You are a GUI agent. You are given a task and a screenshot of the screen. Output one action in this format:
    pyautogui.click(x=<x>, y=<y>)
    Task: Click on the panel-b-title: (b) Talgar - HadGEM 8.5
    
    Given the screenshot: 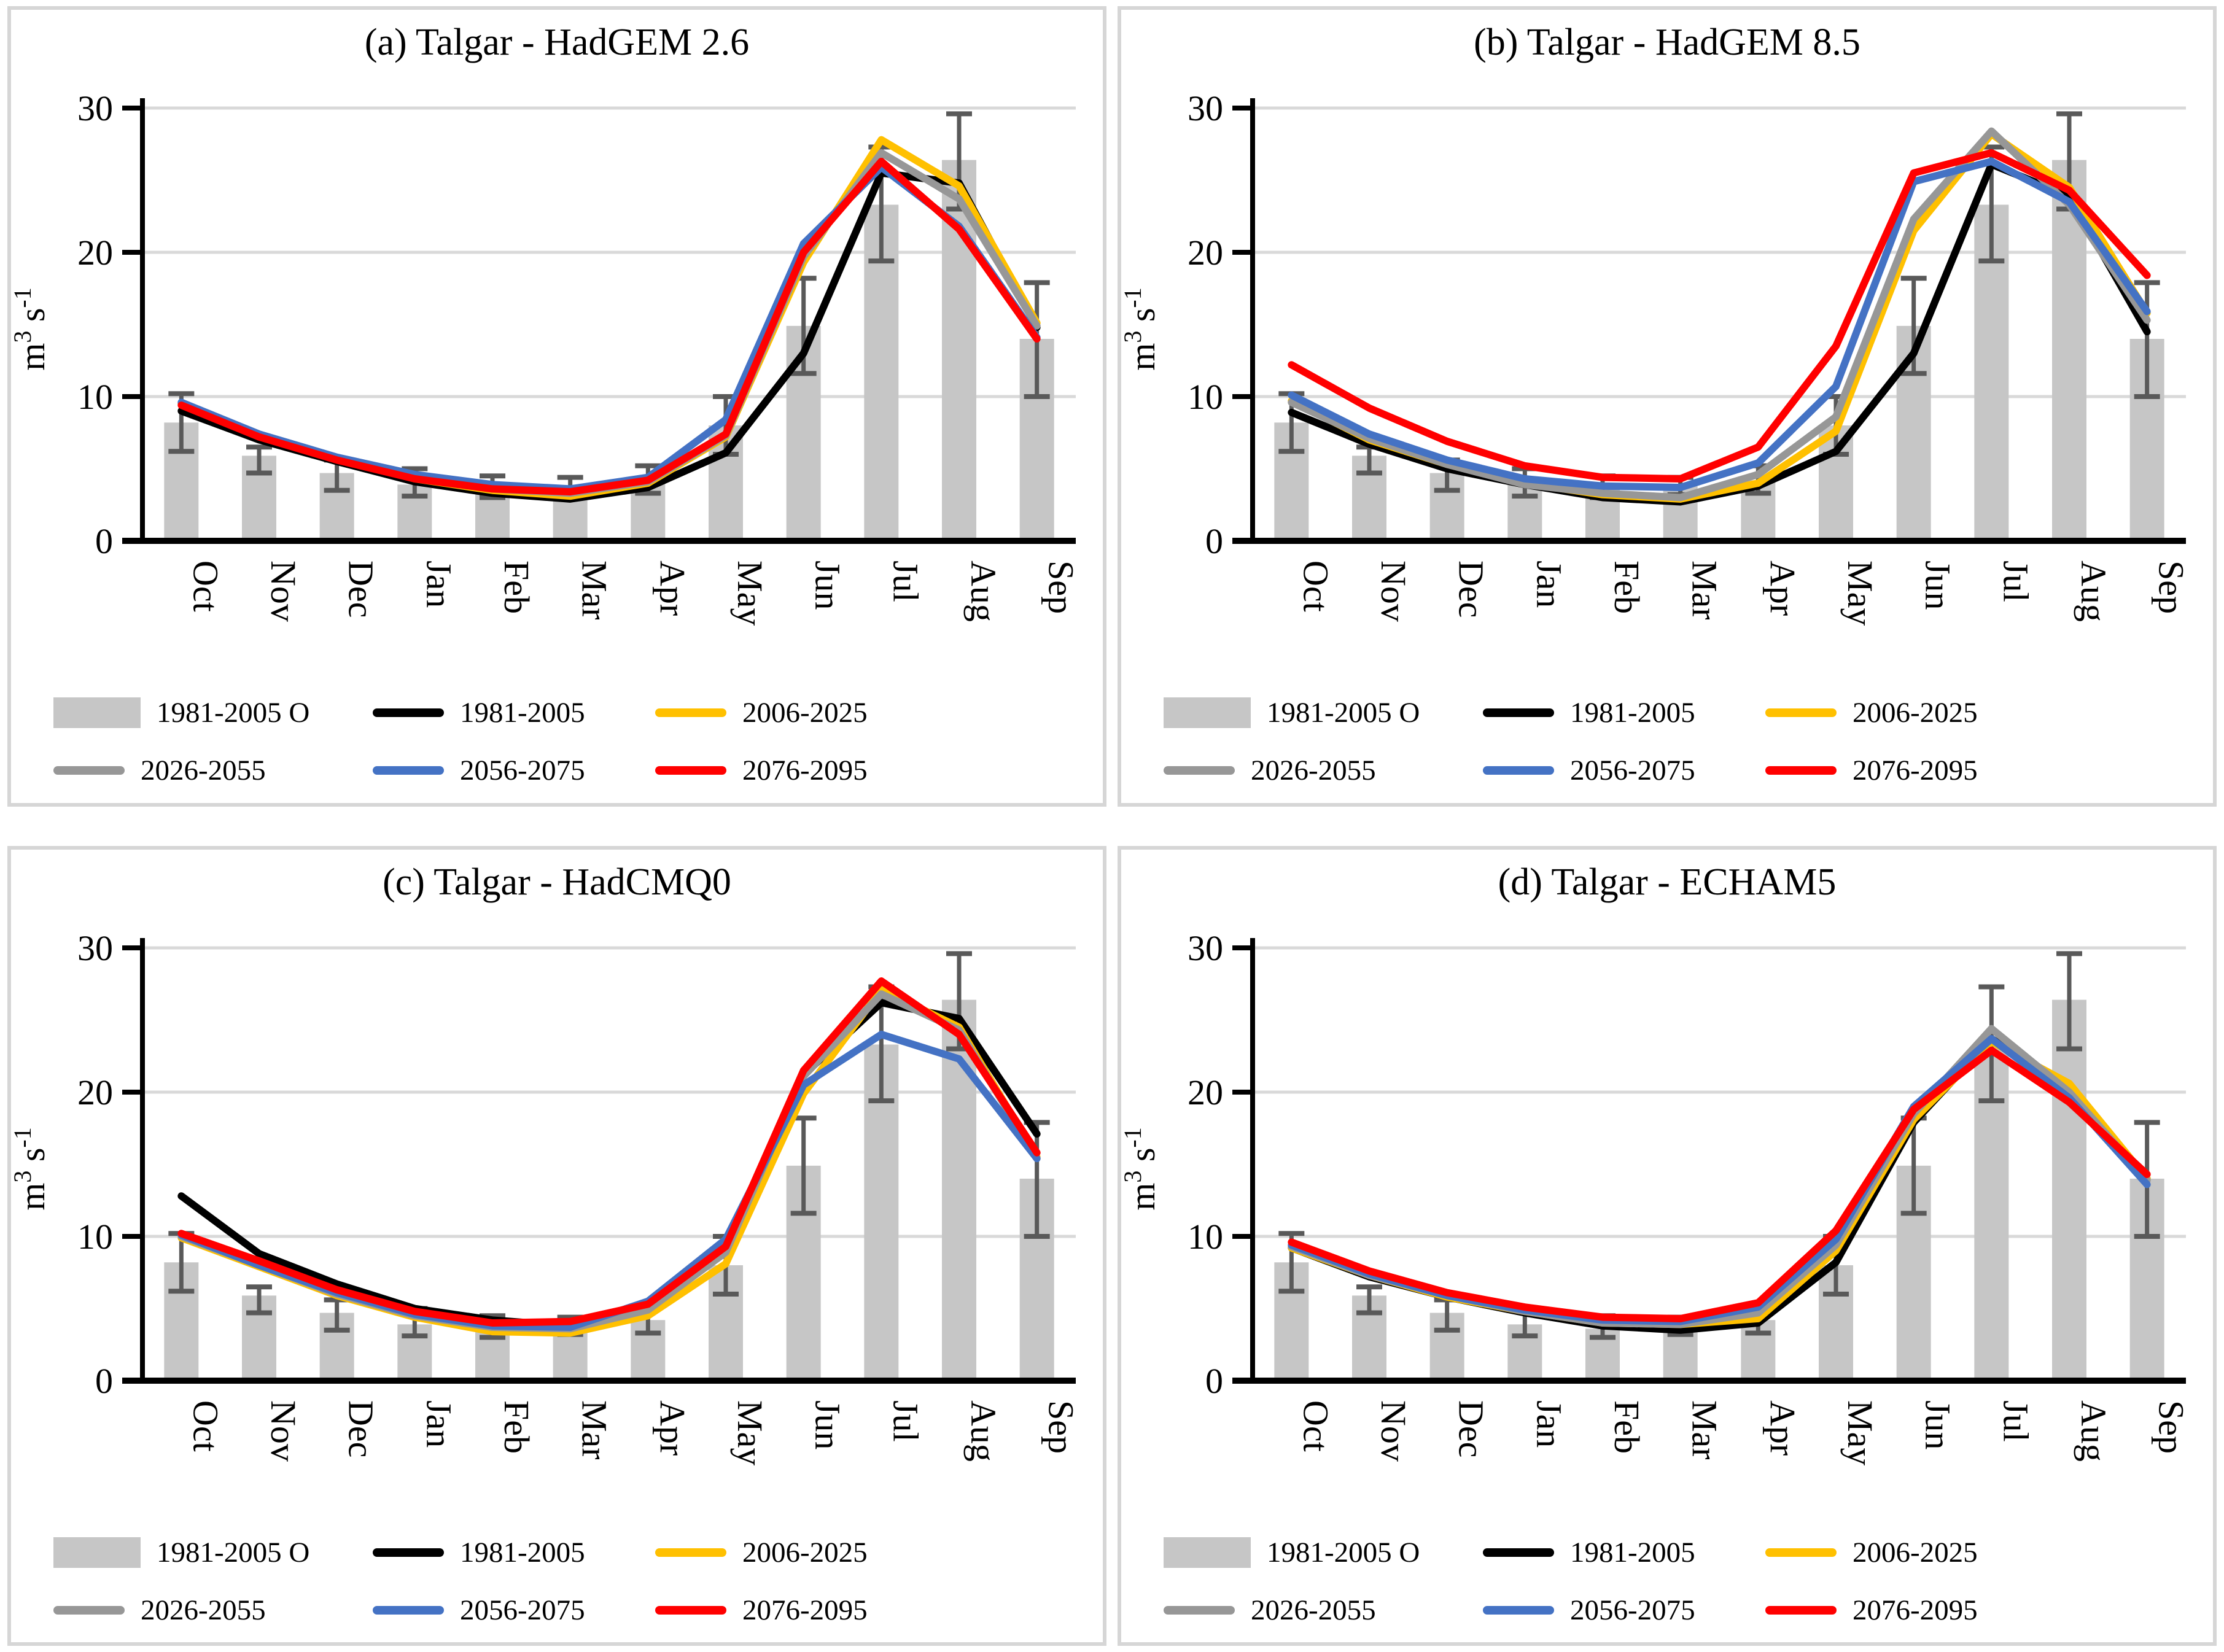 What is the action you would take?
    pyautogui.click(x=1667, y=42)
    